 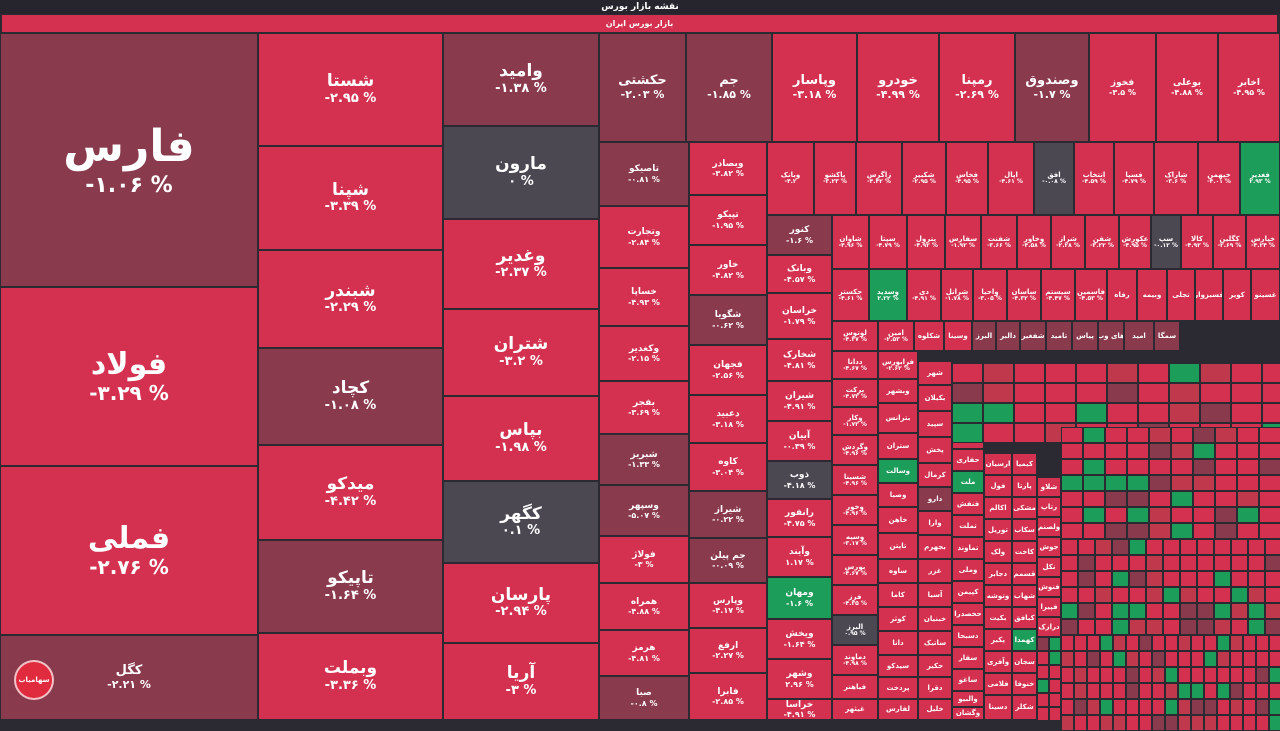 What do you see at coordinates (1024, 574) in the screenshot?
I see `stock-tile: قسمم` at bounding box center [1024, 574].